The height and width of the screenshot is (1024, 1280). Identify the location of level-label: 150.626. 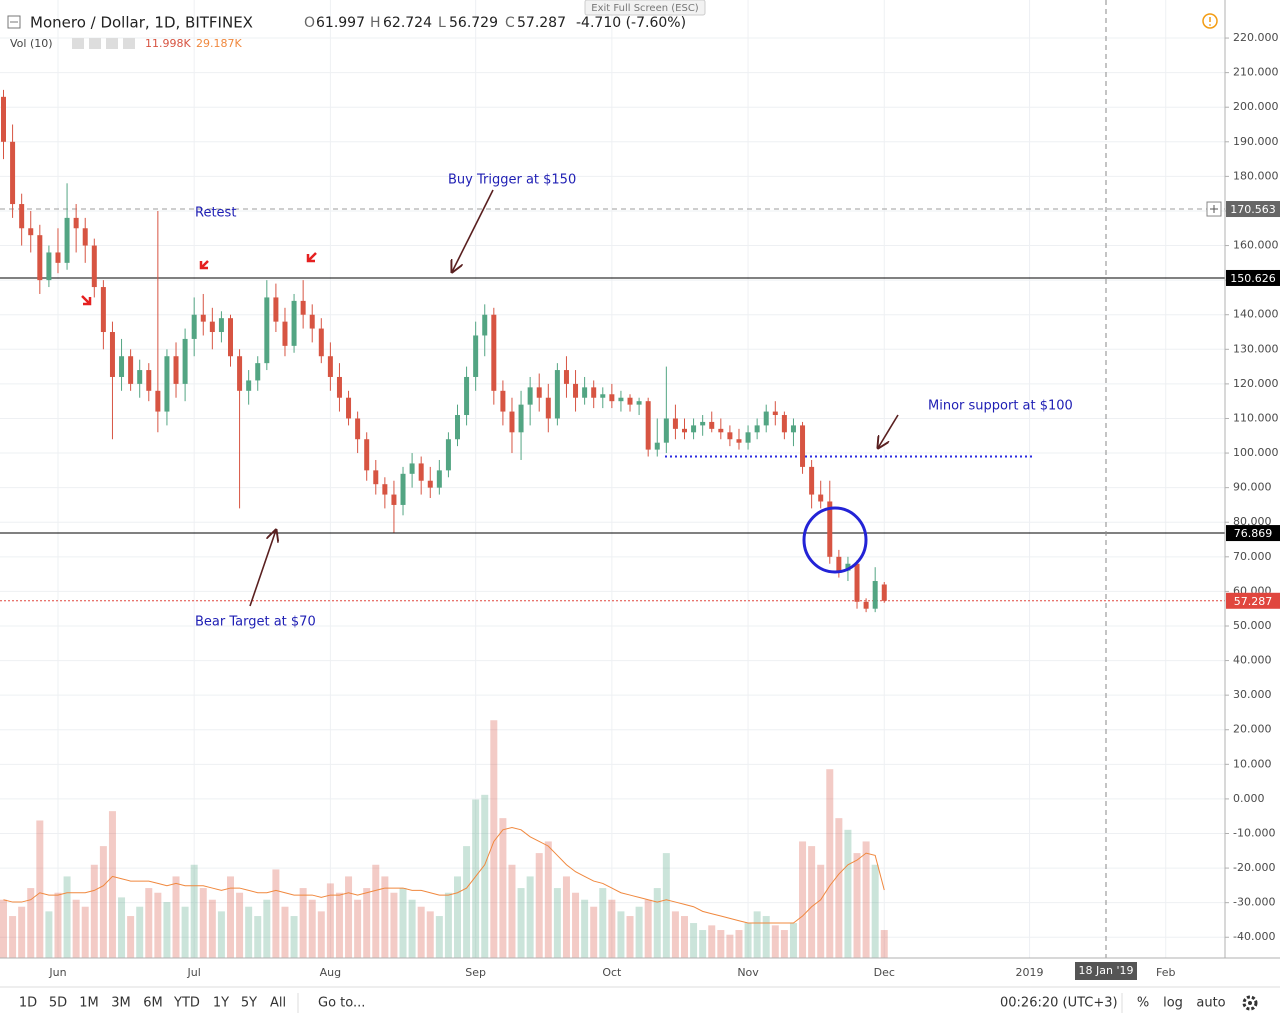
(1253, 278).